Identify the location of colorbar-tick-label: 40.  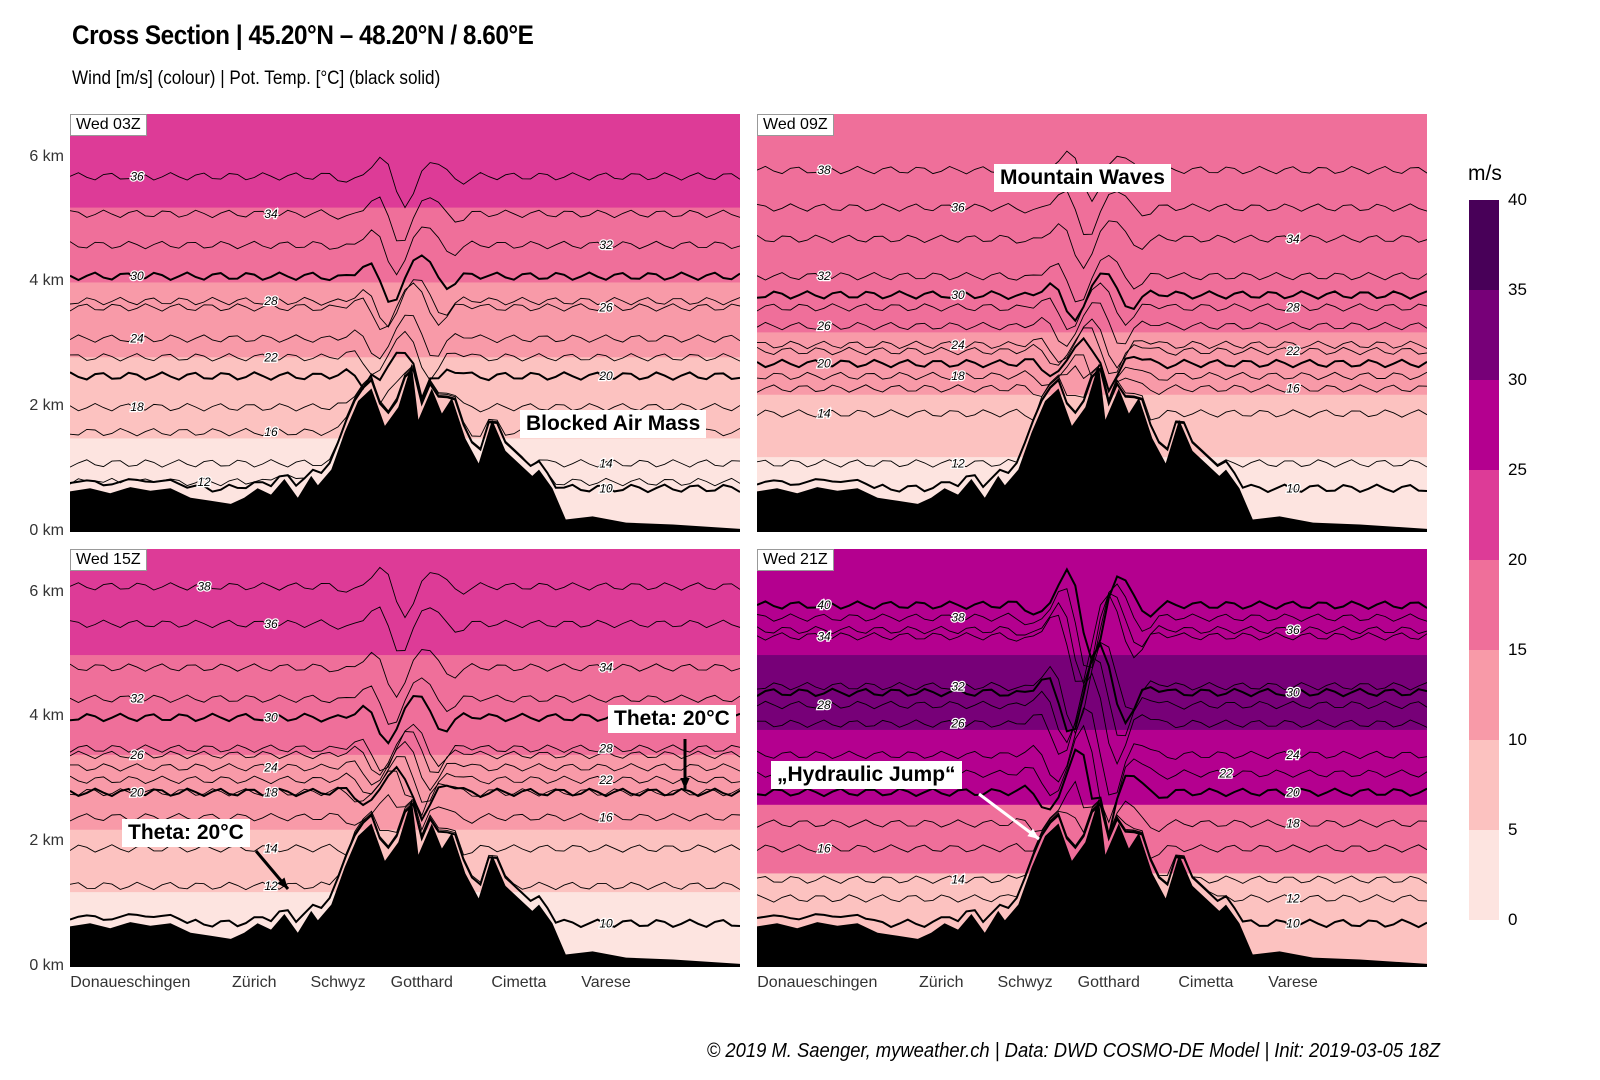
(1517, 199).